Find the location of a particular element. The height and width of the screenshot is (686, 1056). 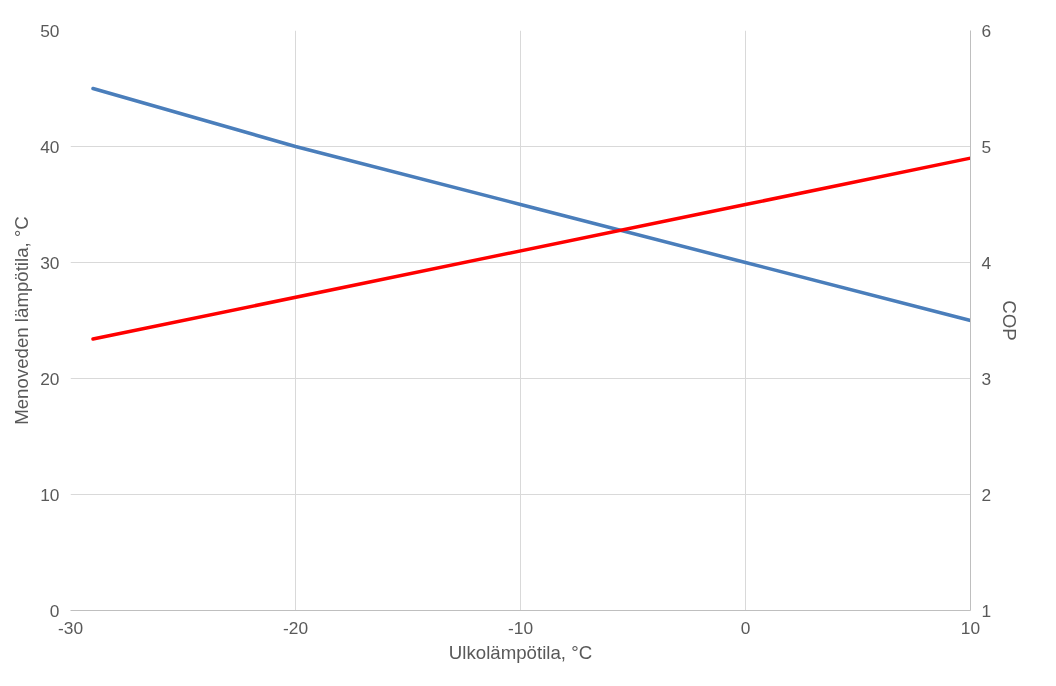

y-tick-label: 40 is located at coordinates (50, 146).